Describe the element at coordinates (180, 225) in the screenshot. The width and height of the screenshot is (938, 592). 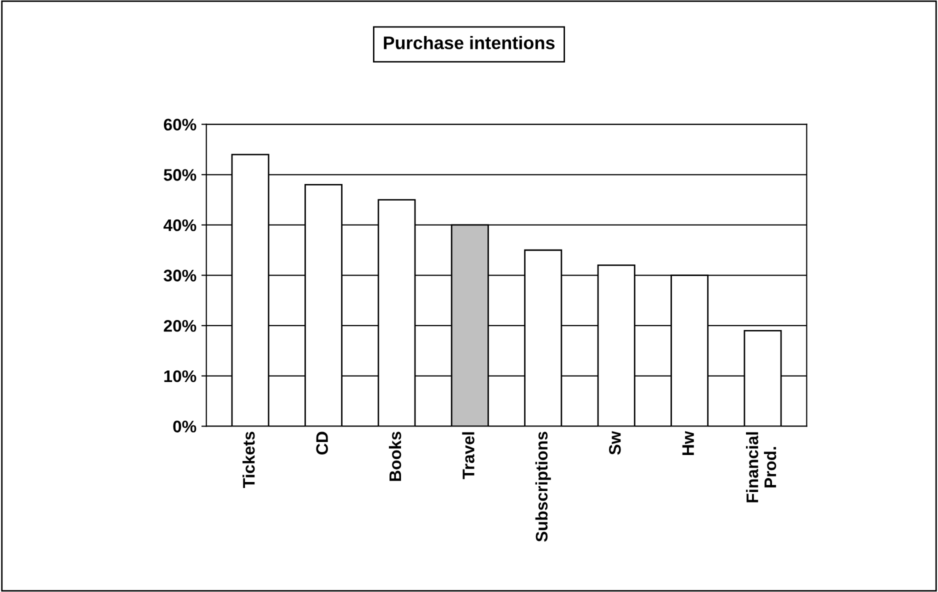
I see `y-tick-label: 40%` at that location.